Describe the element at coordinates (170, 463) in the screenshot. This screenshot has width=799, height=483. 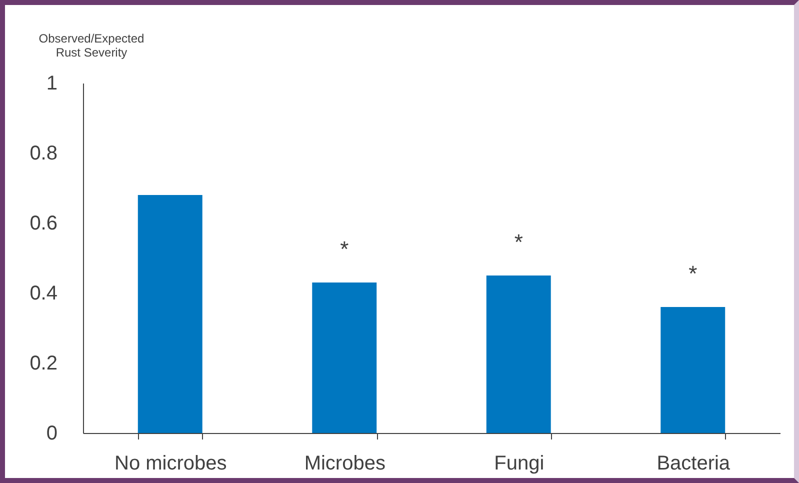
I see `x-tick-label: No microbes` at that location.